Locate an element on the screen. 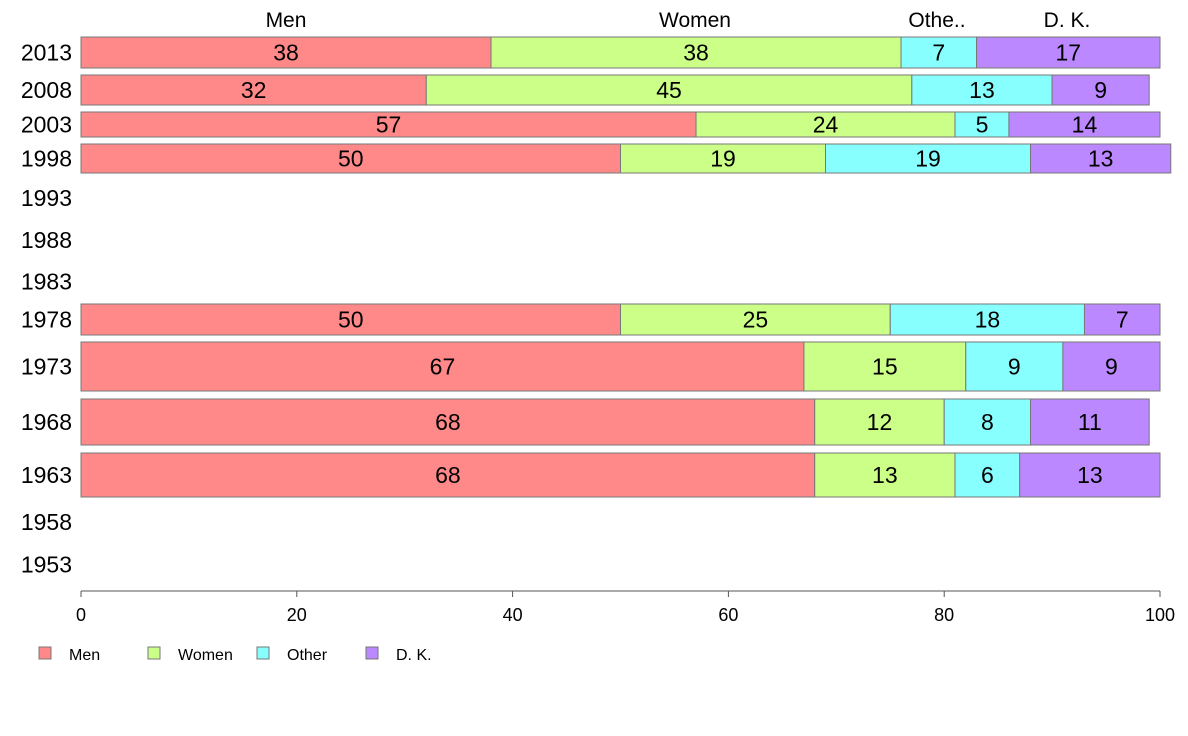 The image size is (1188, 736). category-label: 1993 is located at coordinates (46, 198).